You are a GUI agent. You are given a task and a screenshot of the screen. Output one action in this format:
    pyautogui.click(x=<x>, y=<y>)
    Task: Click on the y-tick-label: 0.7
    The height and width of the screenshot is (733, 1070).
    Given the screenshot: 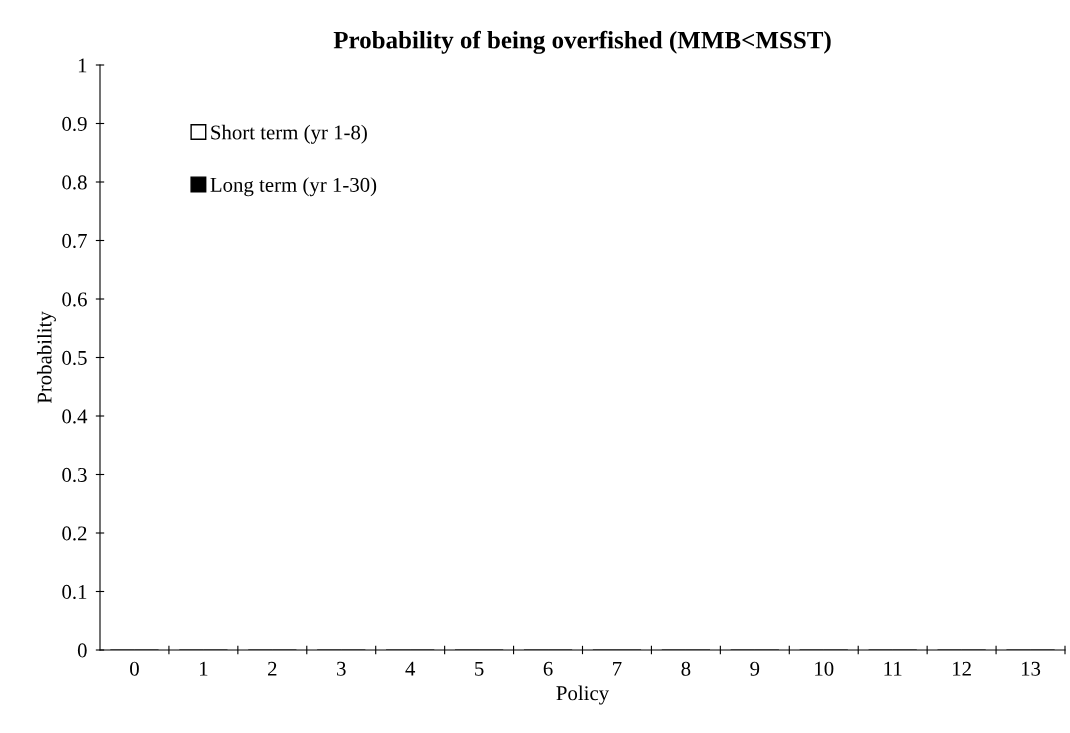 What is the action you would take?
    pyautogui.click(x=74, y=241)
    